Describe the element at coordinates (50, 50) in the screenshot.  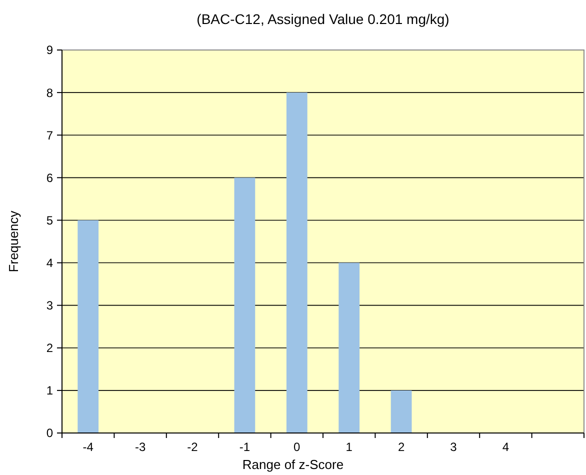
I see `y-tick-label: 9` at that location.